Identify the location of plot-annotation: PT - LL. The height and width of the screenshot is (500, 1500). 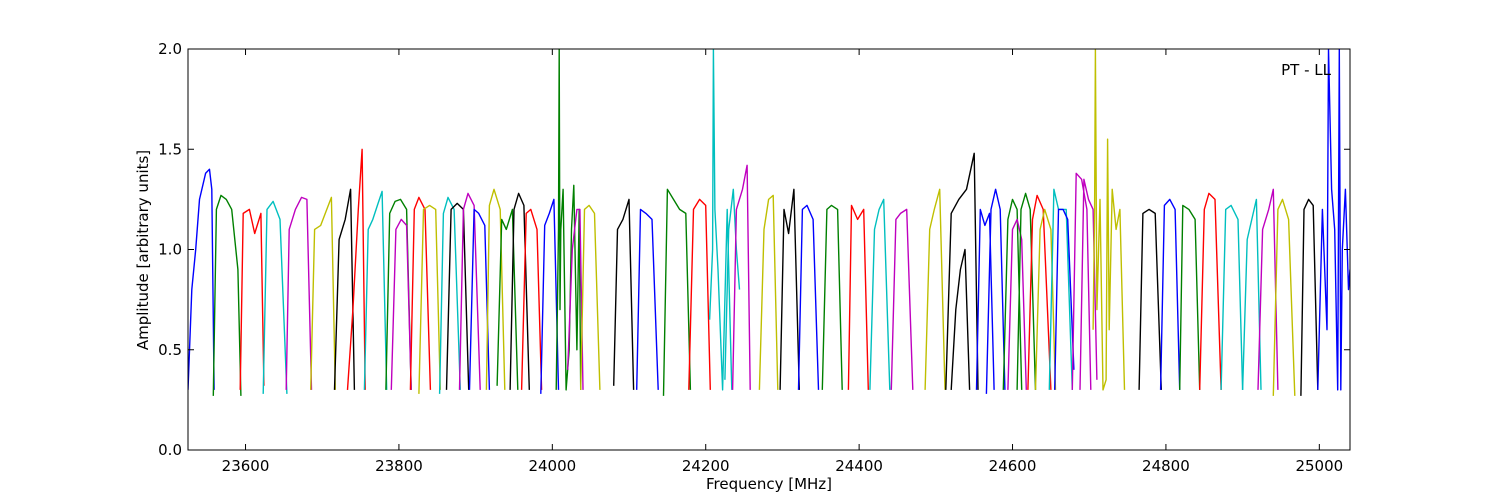
(1306, 70).